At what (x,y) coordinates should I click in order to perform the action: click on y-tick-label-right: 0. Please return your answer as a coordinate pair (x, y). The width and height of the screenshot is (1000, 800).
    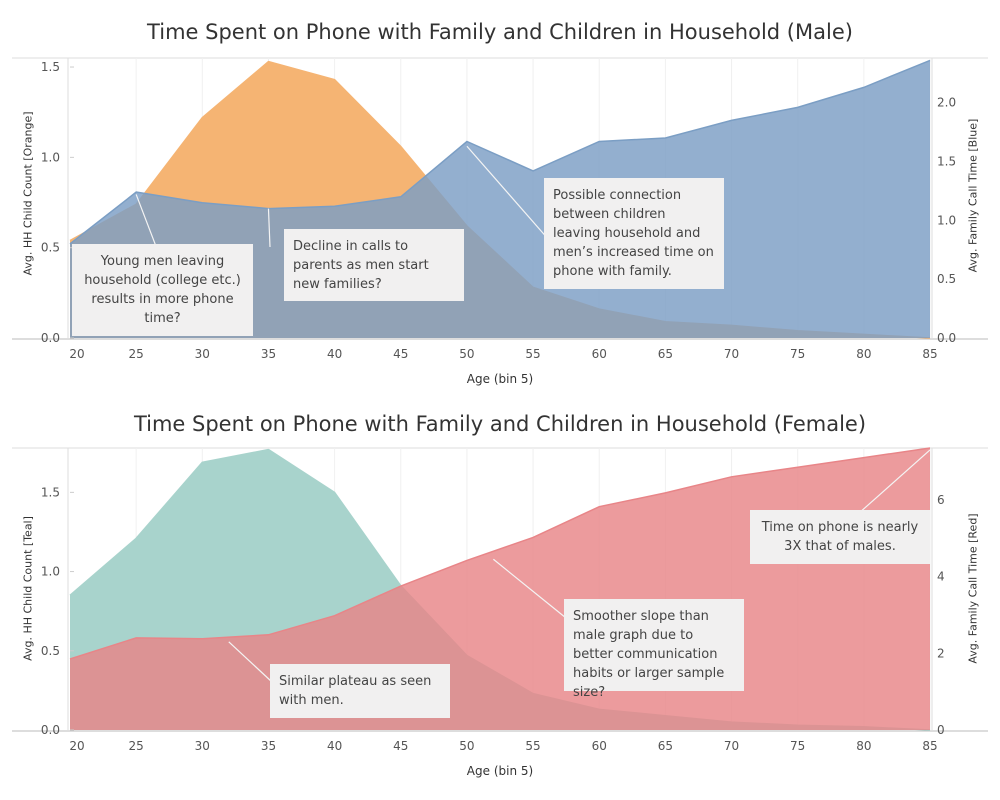
    Looking at the image, I should click on (941, 730).